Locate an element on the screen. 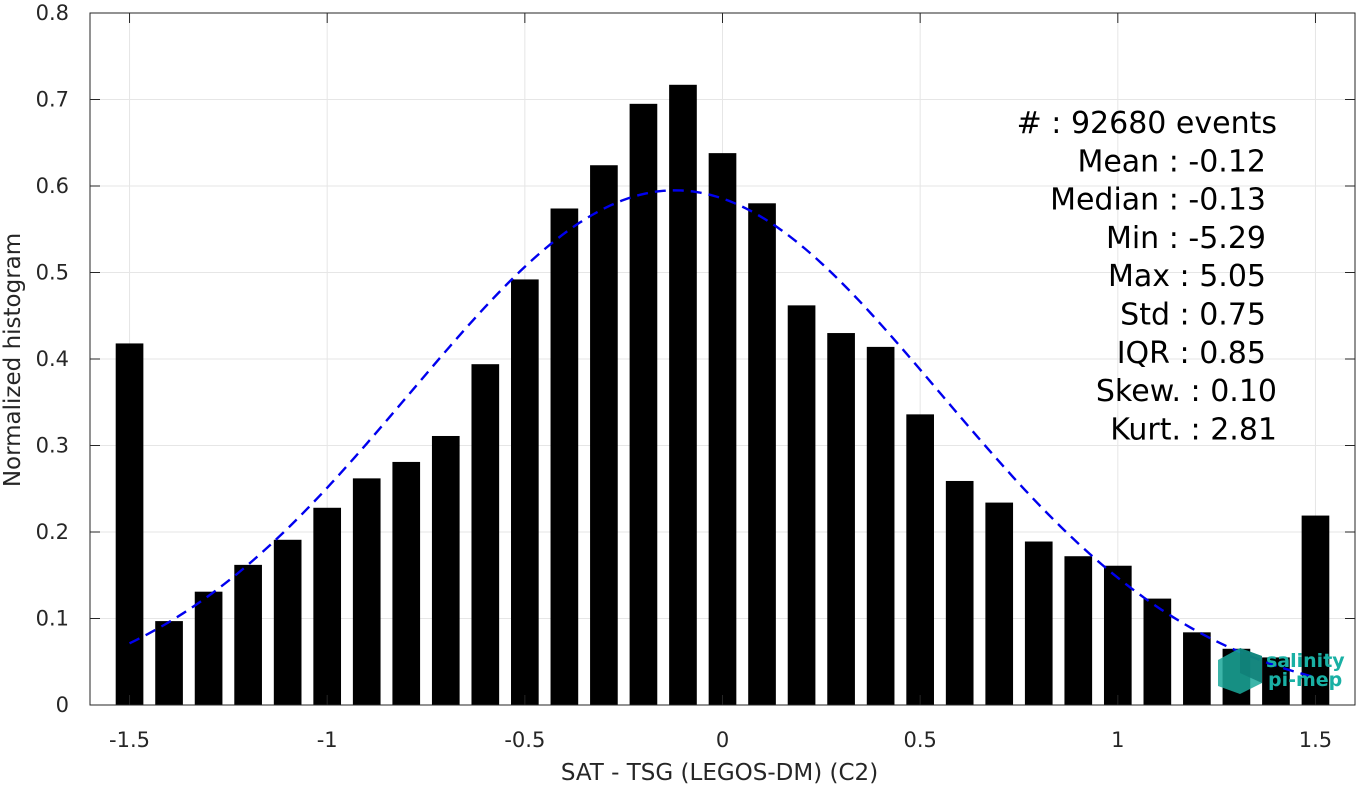 The height and width of the screenshot is (785, 1367). y-tick-label: 0.4 is located at coordinates (52, 359).